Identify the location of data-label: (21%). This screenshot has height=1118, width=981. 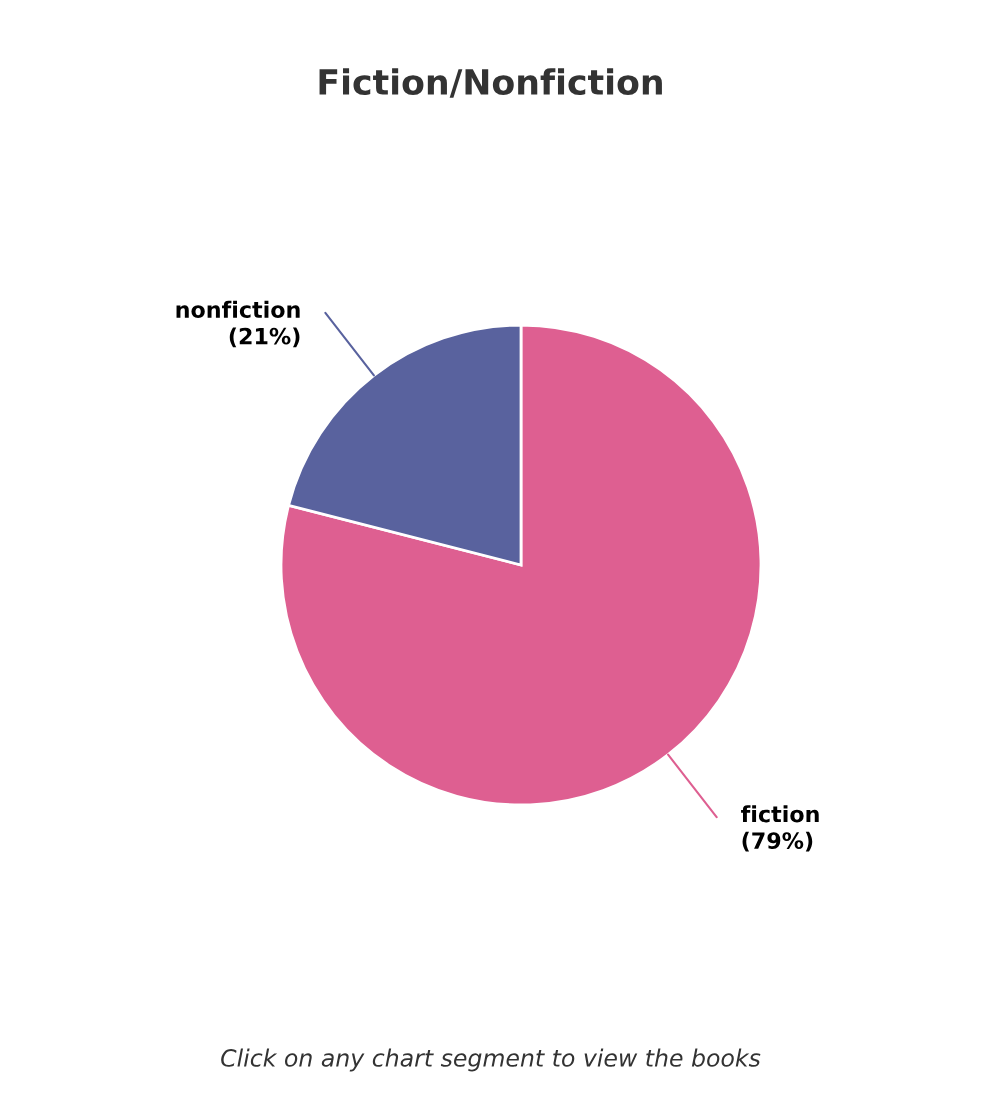
(264, 337).